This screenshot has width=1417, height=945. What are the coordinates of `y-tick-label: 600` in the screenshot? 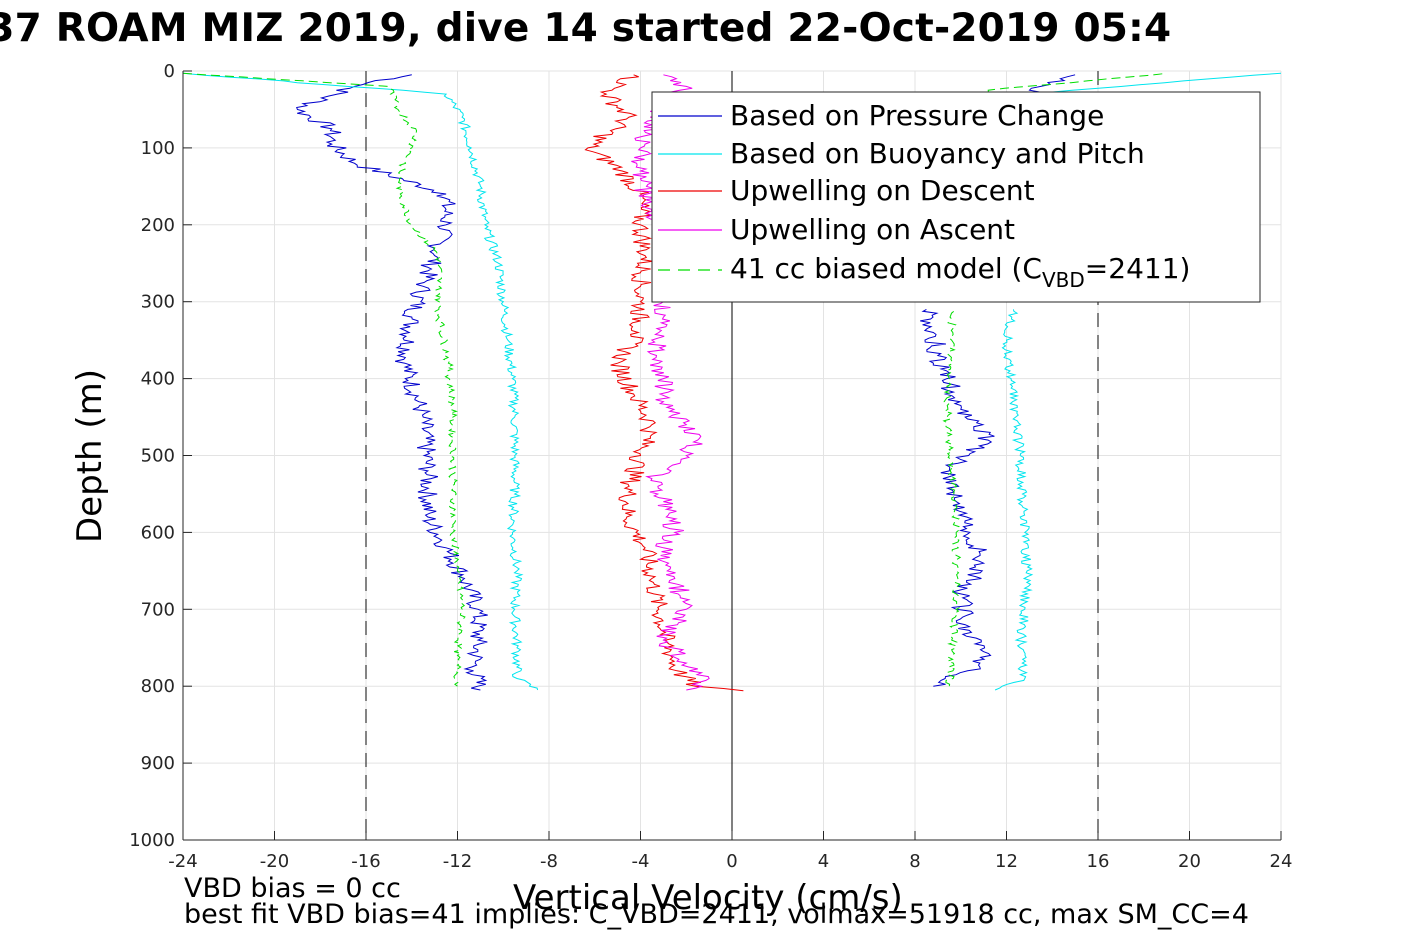 It's located at (158, 532).